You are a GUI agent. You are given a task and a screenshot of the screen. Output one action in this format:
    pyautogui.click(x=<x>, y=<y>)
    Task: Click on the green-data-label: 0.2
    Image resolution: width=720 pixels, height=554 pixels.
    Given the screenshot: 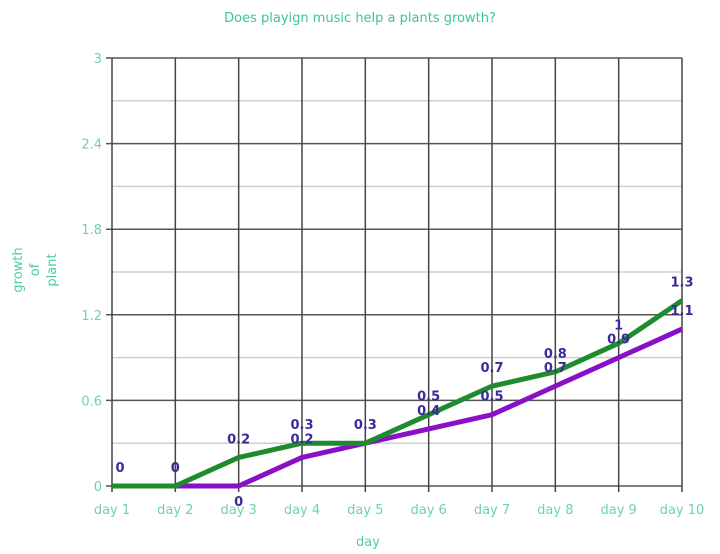 What is the action you would take?
    pyautogui.click(x=238, y=439)
    